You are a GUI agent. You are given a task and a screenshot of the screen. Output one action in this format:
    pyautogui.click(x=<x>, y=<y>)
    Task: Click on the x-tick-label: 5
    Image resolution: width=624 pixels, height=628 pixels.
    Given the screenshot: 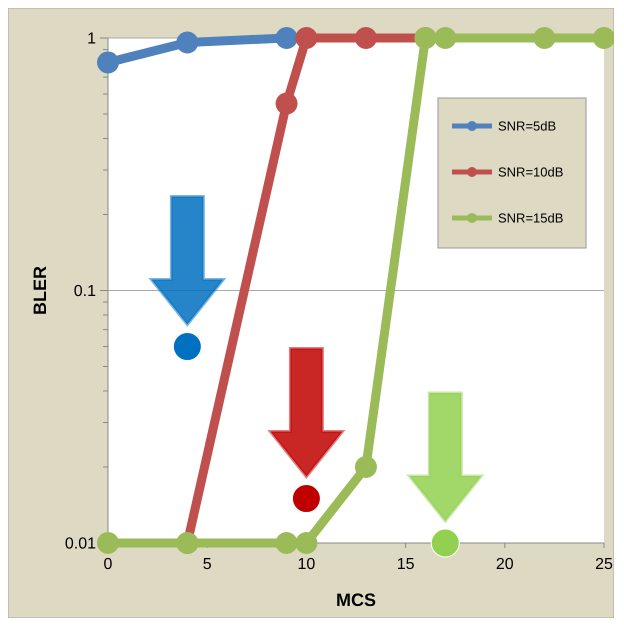 What is the action you would take?
    pyautogui.click(x=207, y=564)
    